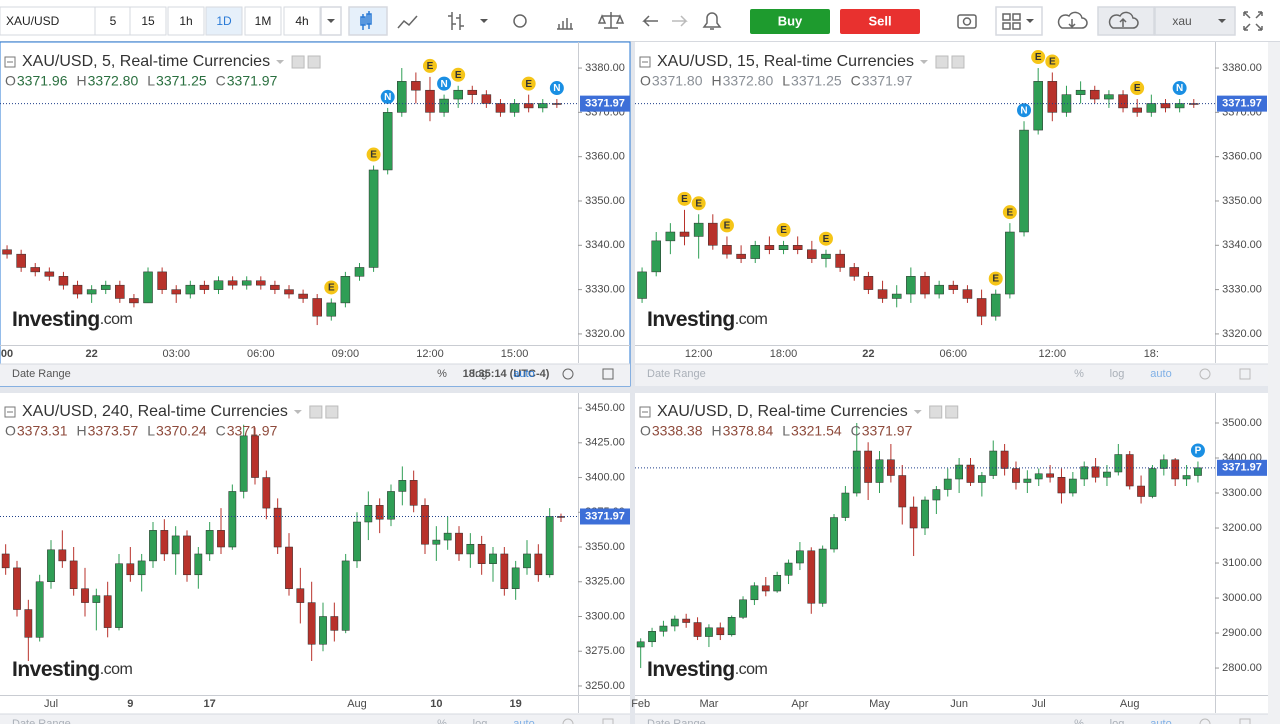 The height and width of the screenshot is (724, 1280). What do you see at coordinates (368, 21) in the screenshot?
I see `candles-button` at bounding box center [368, 21].